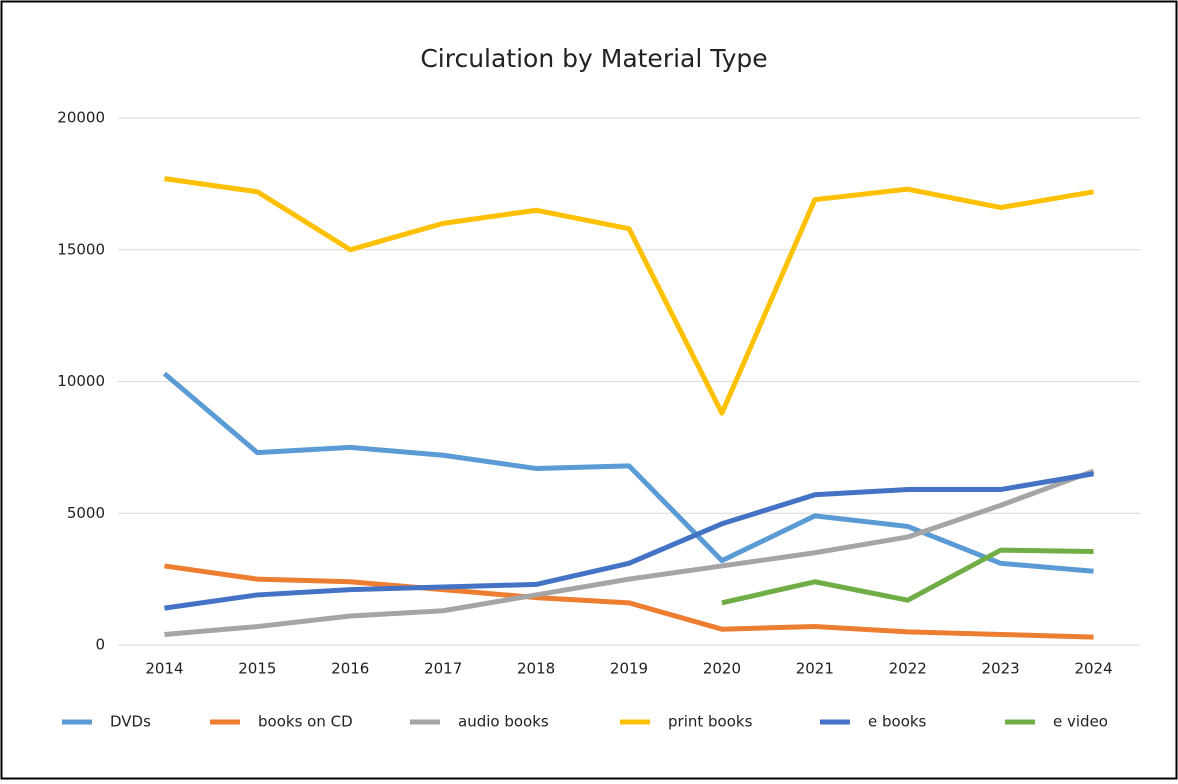  What do you see at coordinates (1080, 722) in the screenshot?
I see `legend-label: e video` at bounding box center [1080, 722].